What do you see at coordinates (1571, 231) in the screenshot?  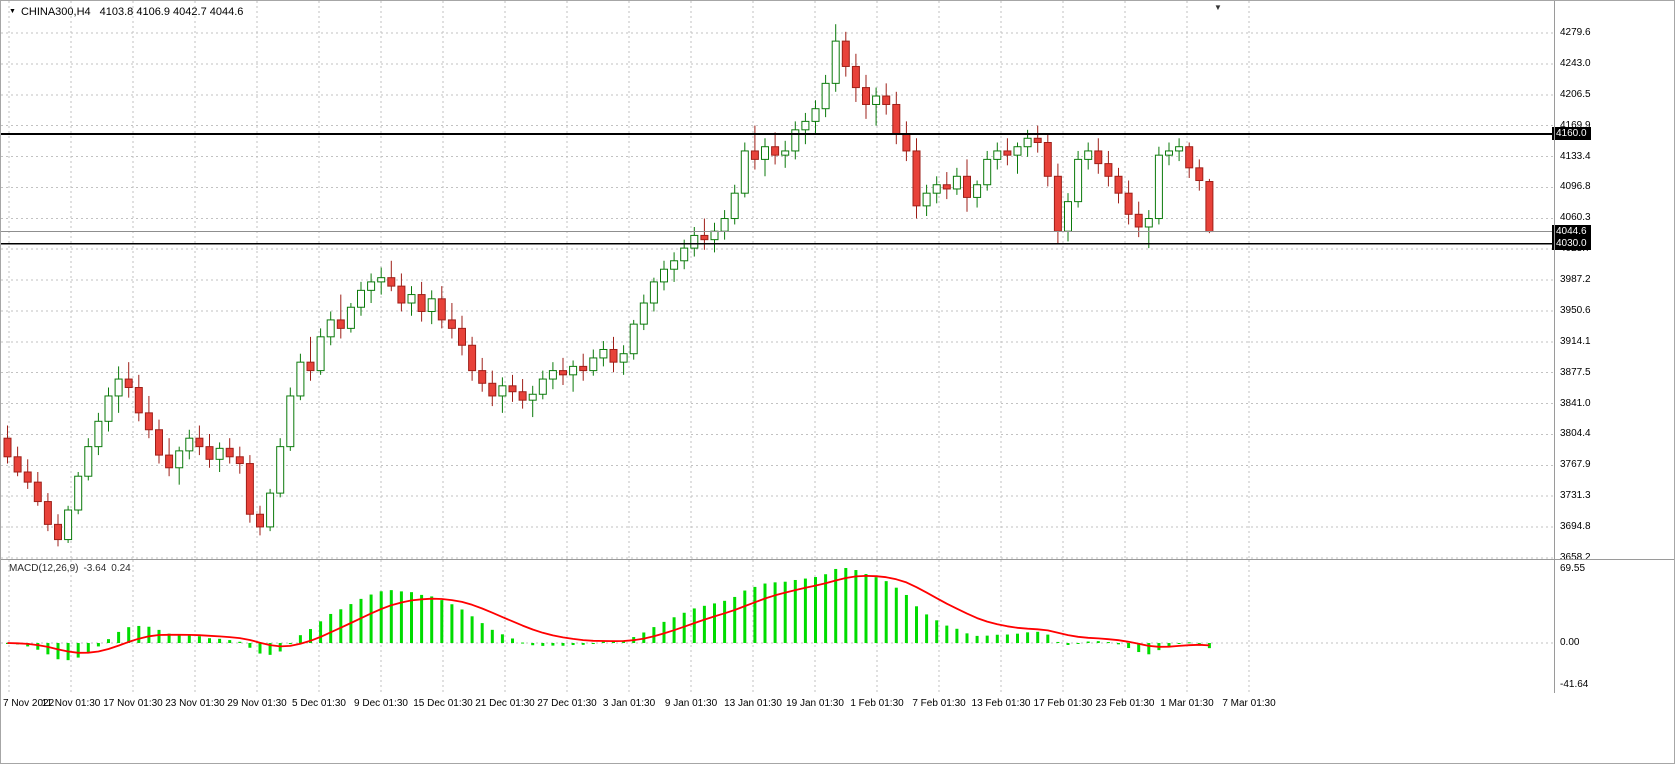 I see `current-price-tag: 4044.6` at bounding box center [1571, 231].